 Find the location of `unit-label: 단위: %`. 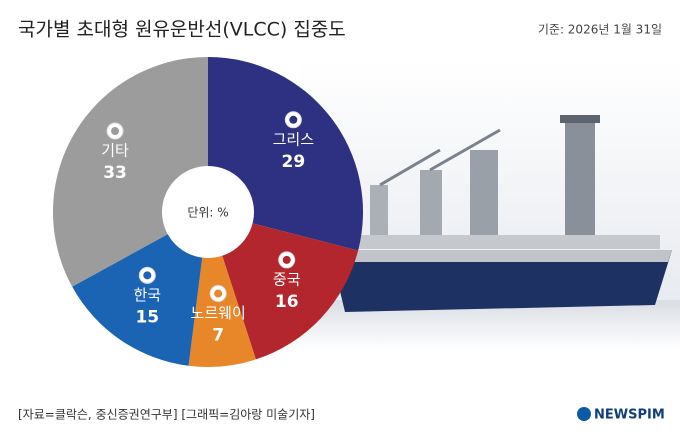

unit-label: 단위: % is located at coordinates (207, 213).